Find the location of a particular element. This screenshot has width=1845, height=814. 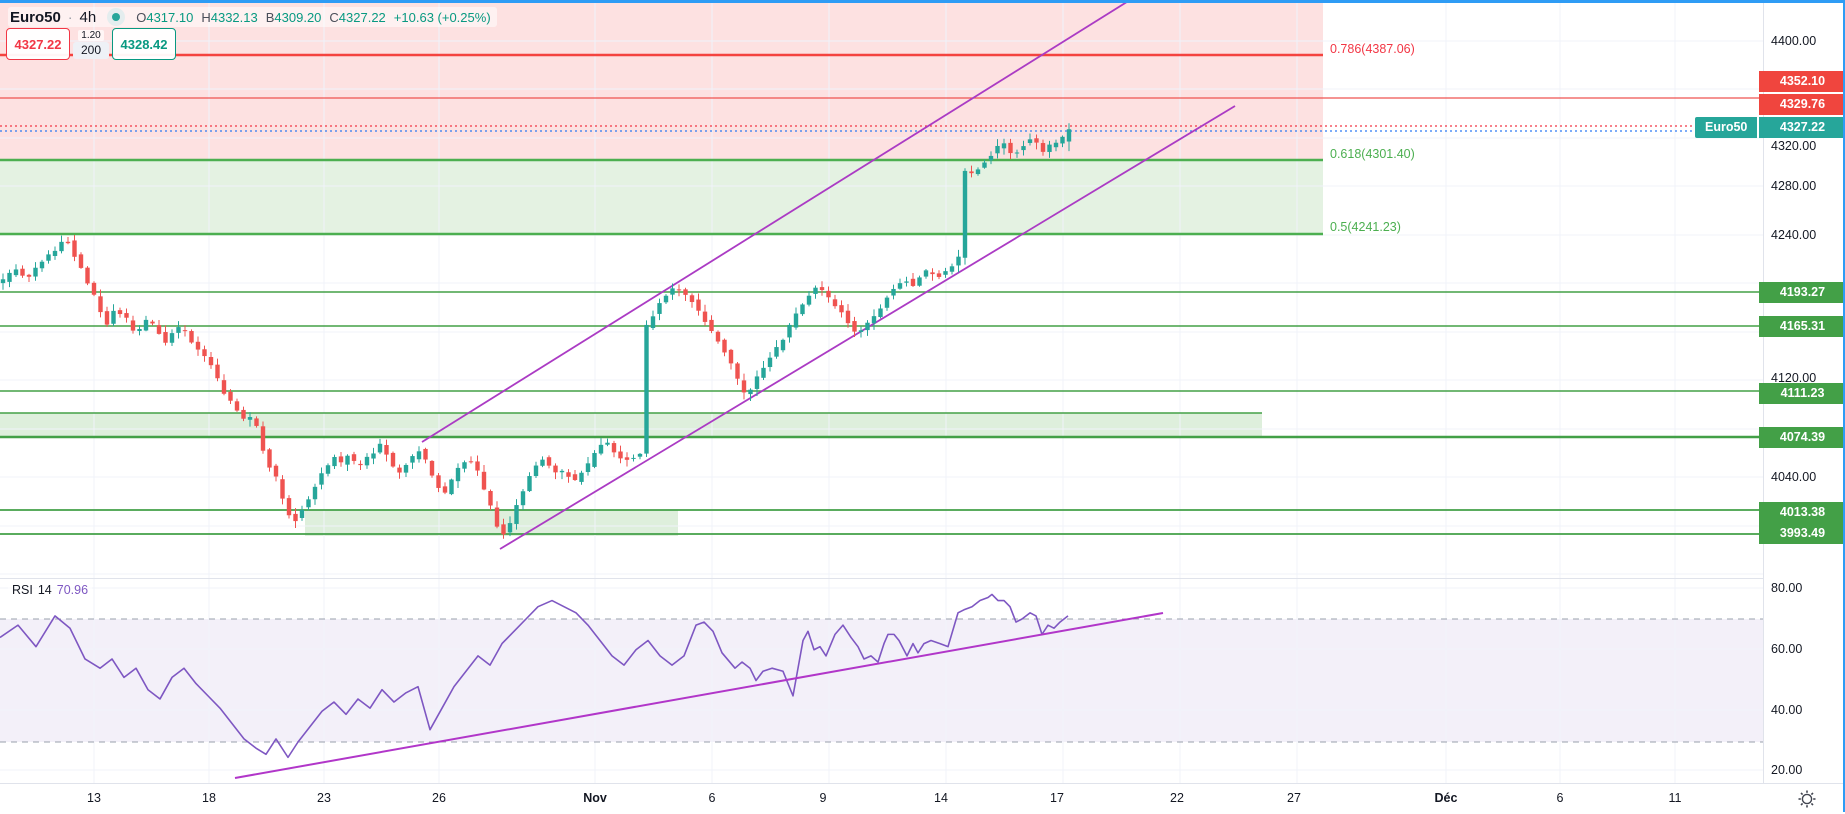

fib-zone-pink is located at coordinates (661, 81).